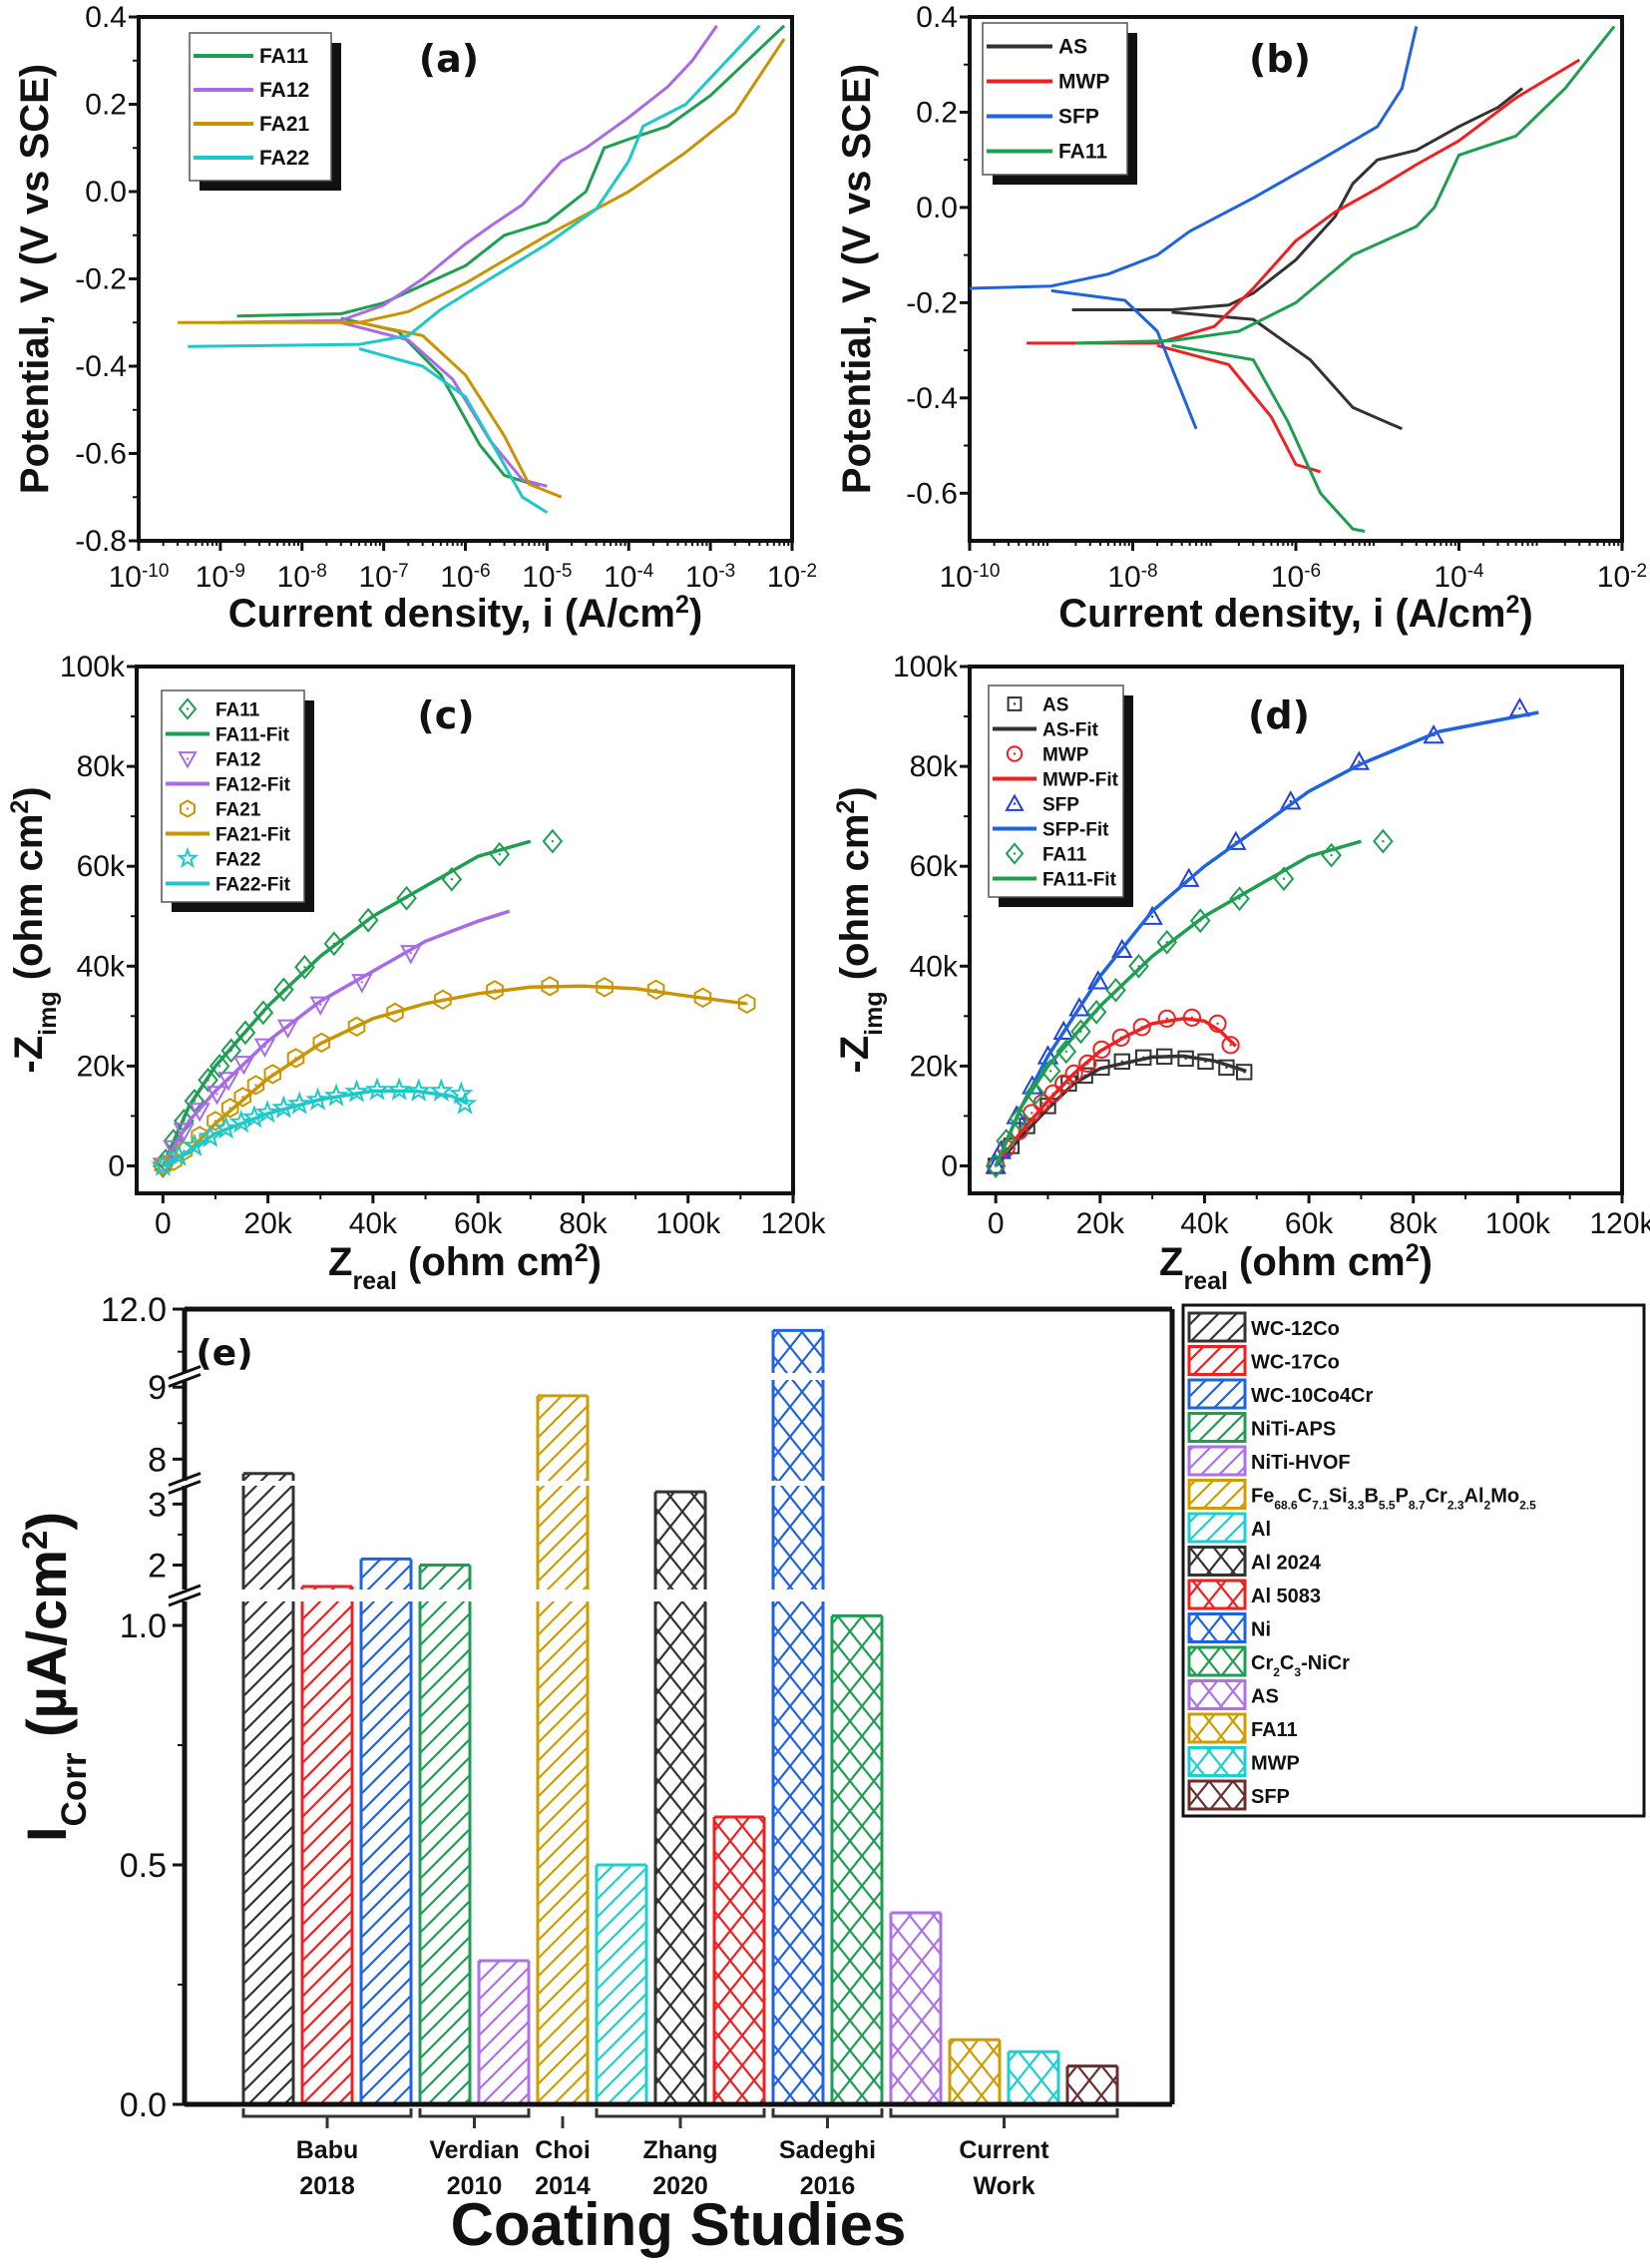 The height and width of the screenshot is (2268, 1650). Describe the element at coordinates (1033, 2076) in the screenshot. I see `bar-mwp` at that location.